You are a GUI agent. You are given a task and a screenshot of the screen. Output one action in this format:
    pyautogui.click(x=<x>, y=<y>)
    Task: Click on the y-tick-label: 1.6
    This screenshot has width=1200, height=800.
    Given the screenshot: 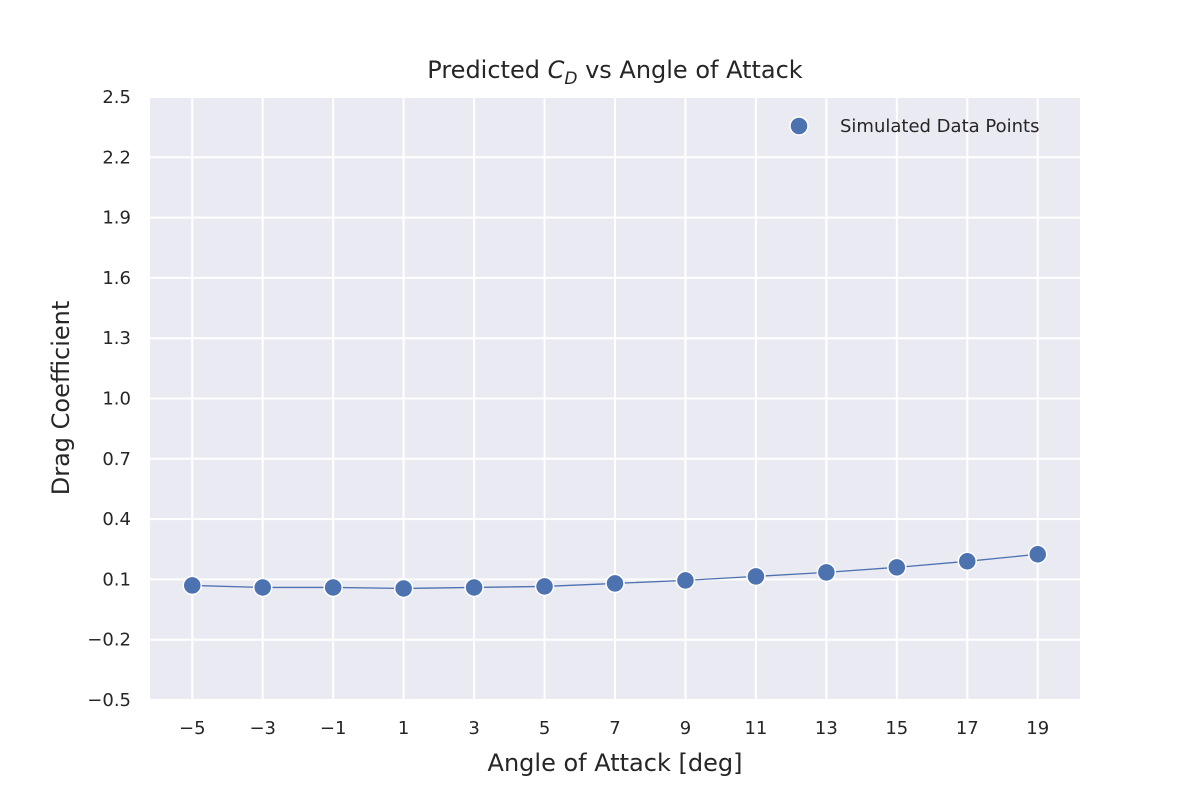 What is the action you would take?
    pyautogui.click(x=116, y=278)
    